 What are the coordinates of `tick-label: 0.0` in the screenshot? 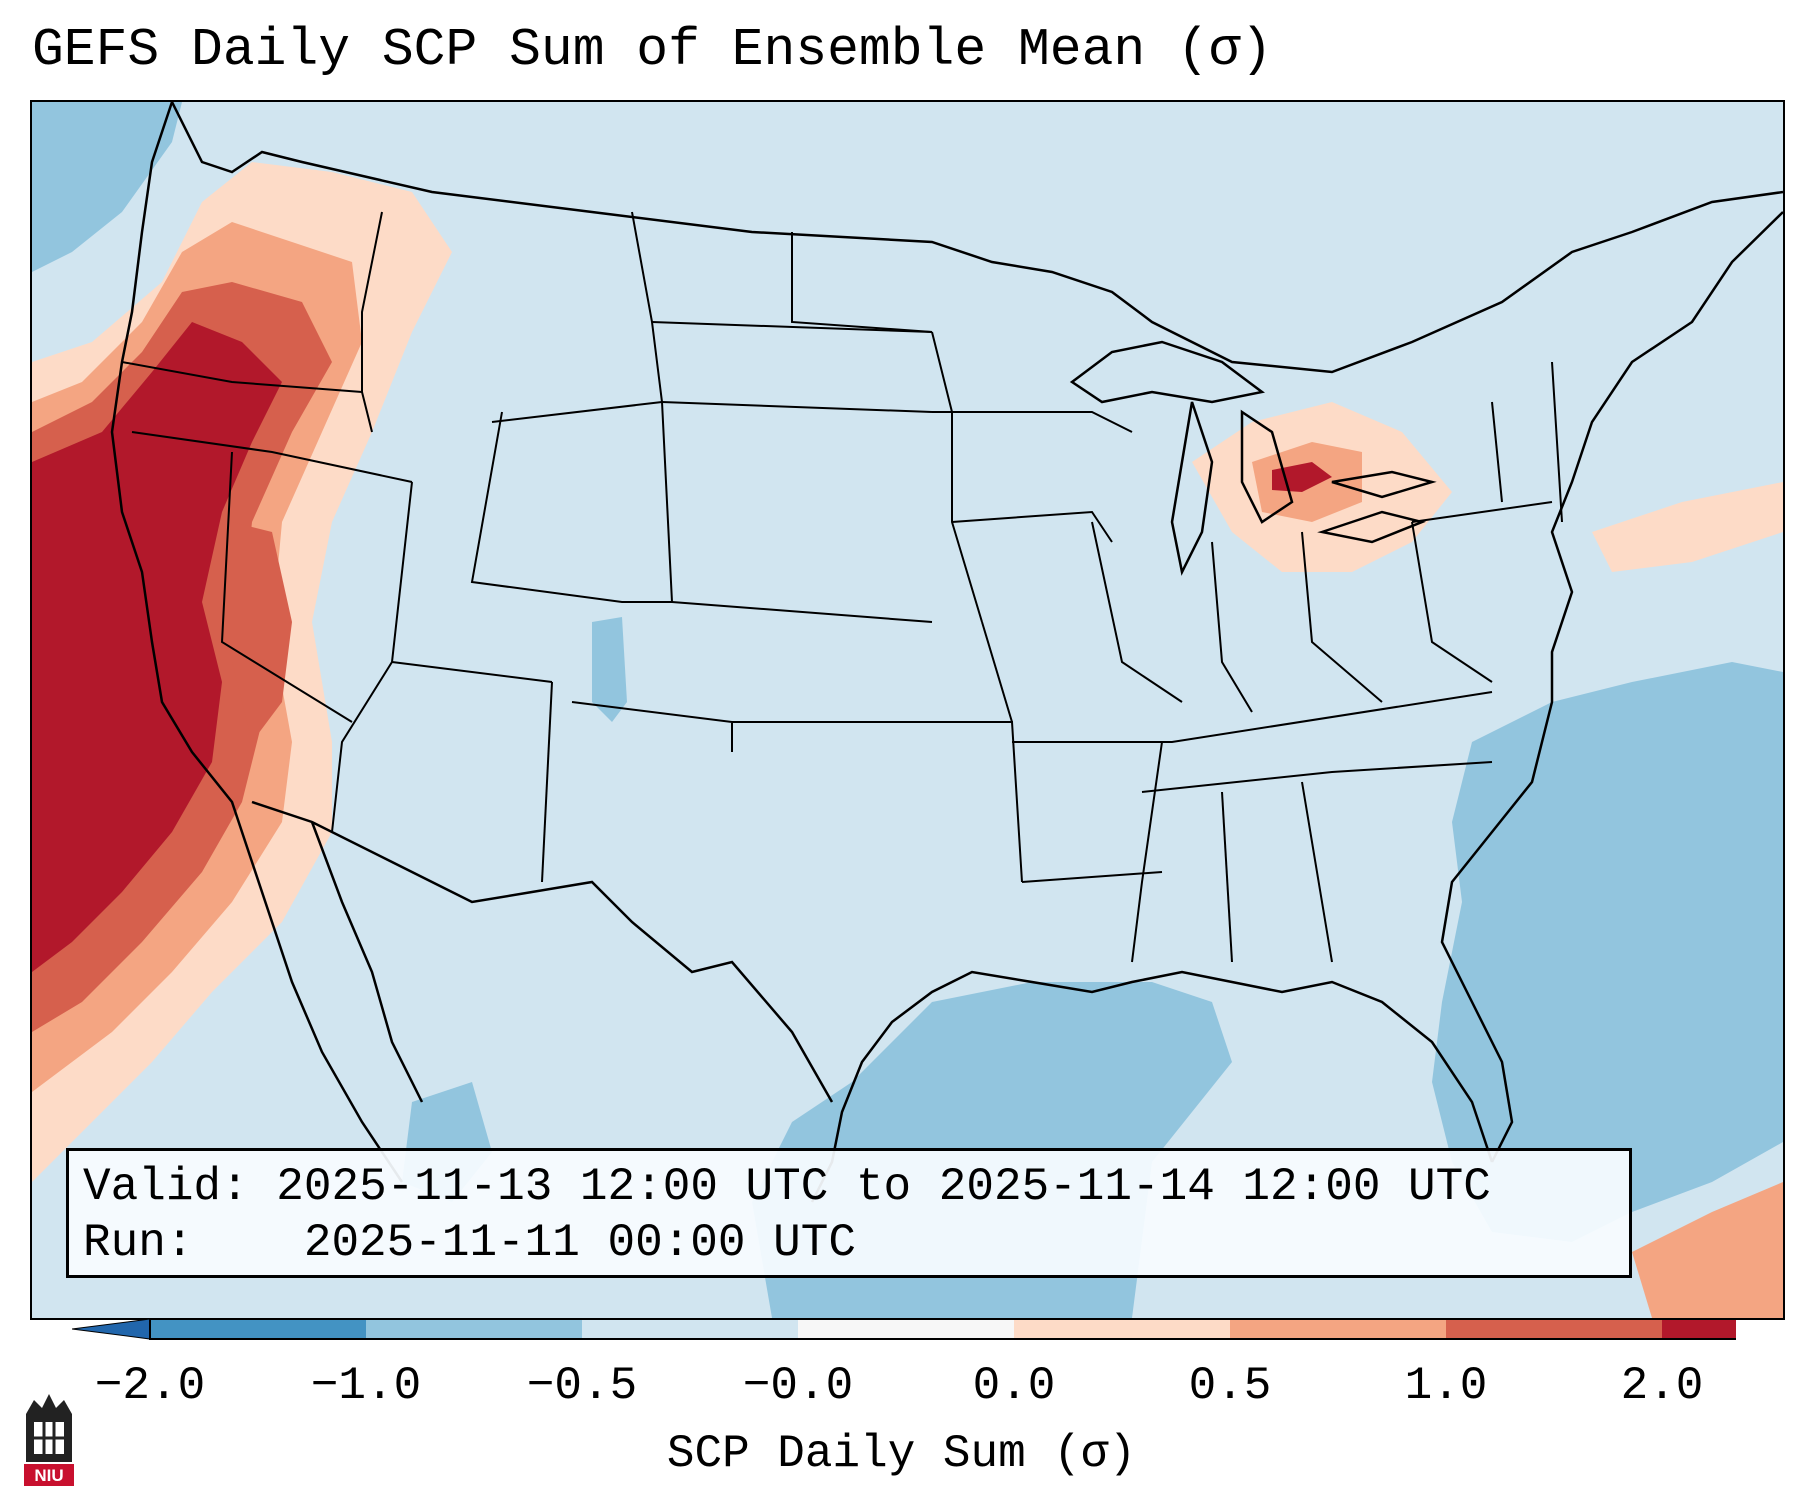 It's located at (1014, 1386).